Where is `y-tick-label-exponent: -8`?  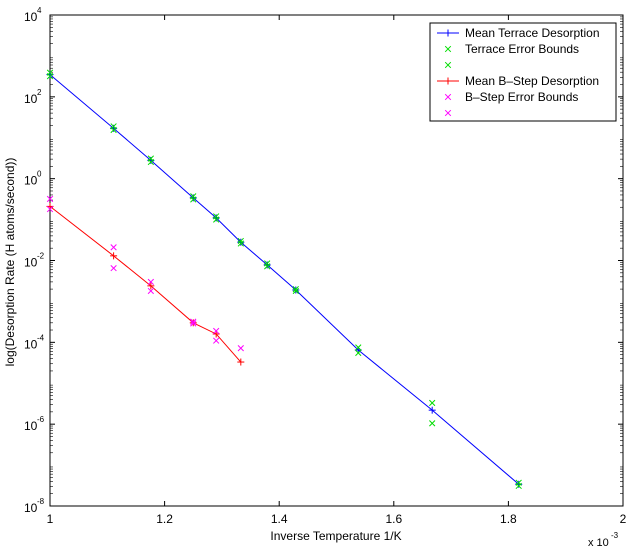
y-tick-label-exponent: -8 is located at coordinates (41, 501).